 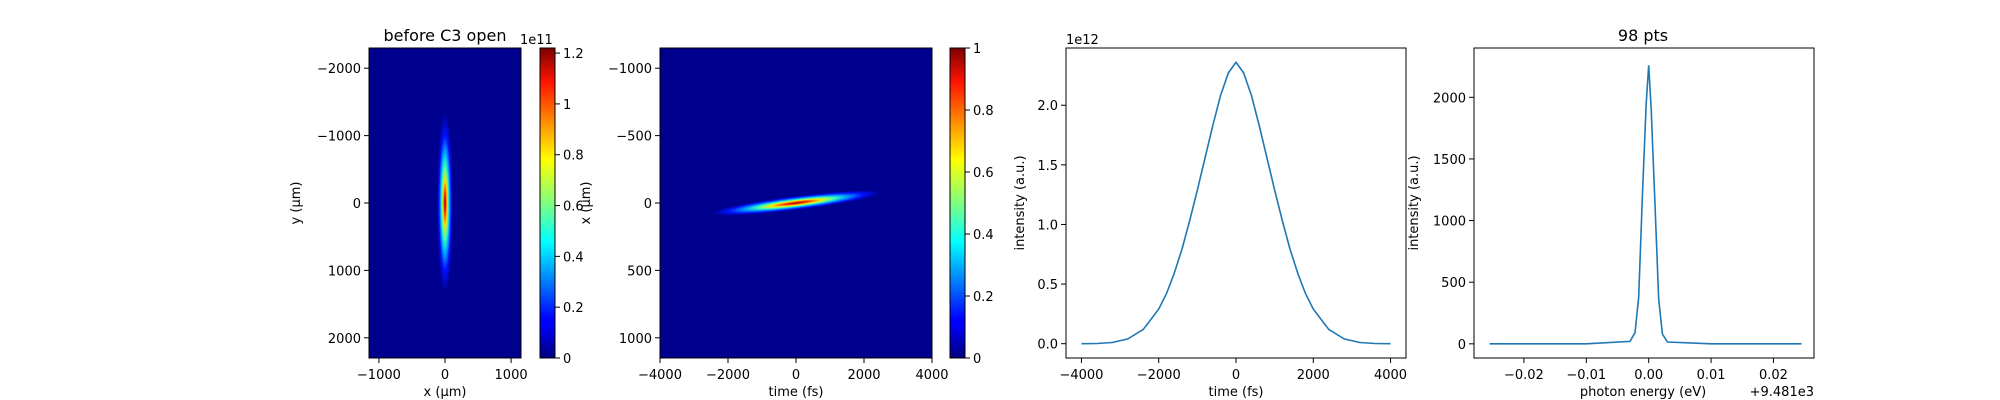 I want to click on panel2-colorbar-tick-label: 0, so click(x=977, y=359).